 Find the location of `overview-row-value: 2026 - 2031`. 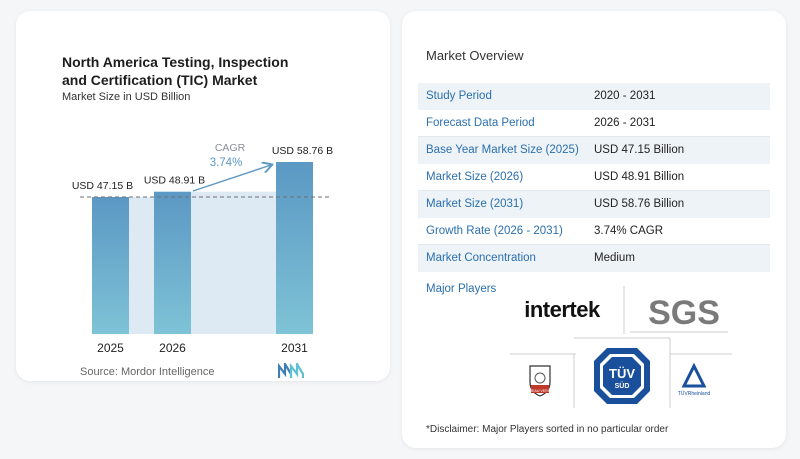

overview-row-value: 2026 - 2031 is located at coordinates (625, 123).